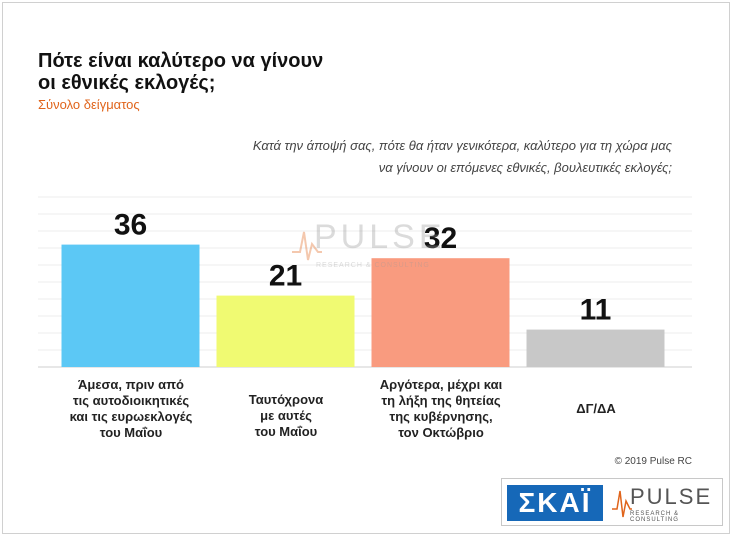 This screenshot has height=538, width=734. What do you see at coordinates (286, 415) in the screenshot?
I see `category-label-2: Ταυτόχρονα με αυτές του Μαΐου` at bounding box center [286, 415].